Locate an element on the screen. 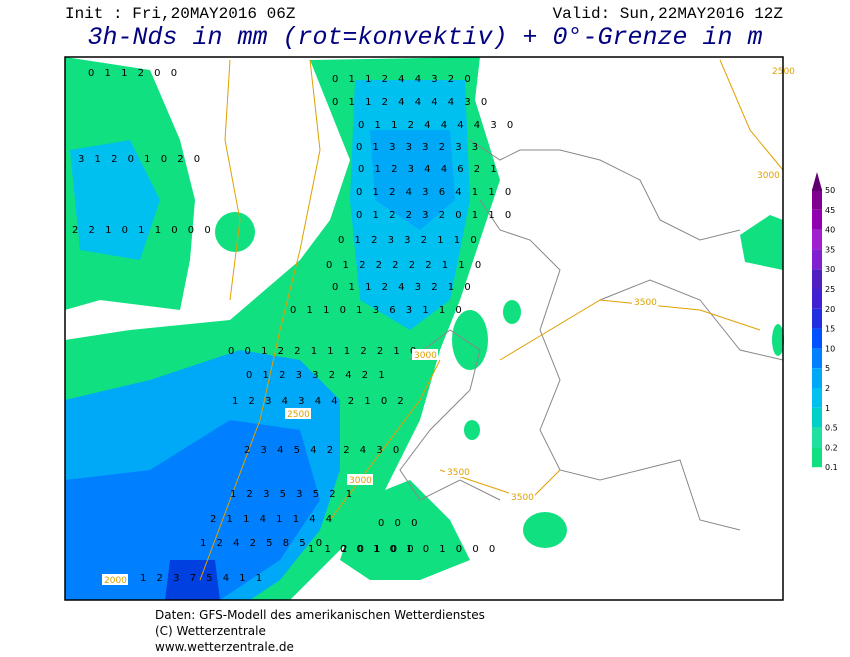 This screenshot has width=850, height=657. grid-value-row: 0 1 1 2 4 4 3 2 0 is located at coordinates (403, 79).